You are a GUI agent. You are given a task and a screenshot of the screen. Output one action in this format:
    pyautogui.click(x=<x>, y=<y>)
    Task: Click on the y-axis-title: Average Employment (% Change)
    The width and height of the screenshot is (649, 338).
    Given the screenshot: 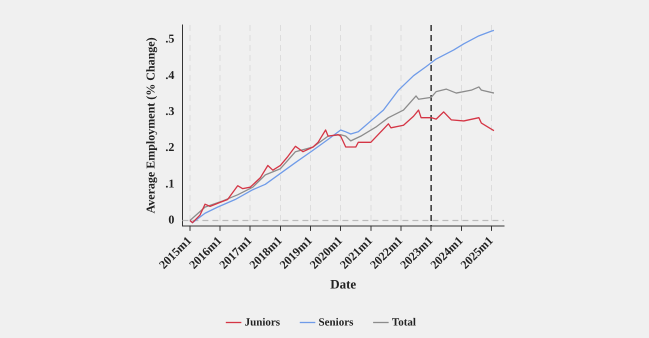 What is the action you would take?
    pyautogui.click(x=150, y=125)
    